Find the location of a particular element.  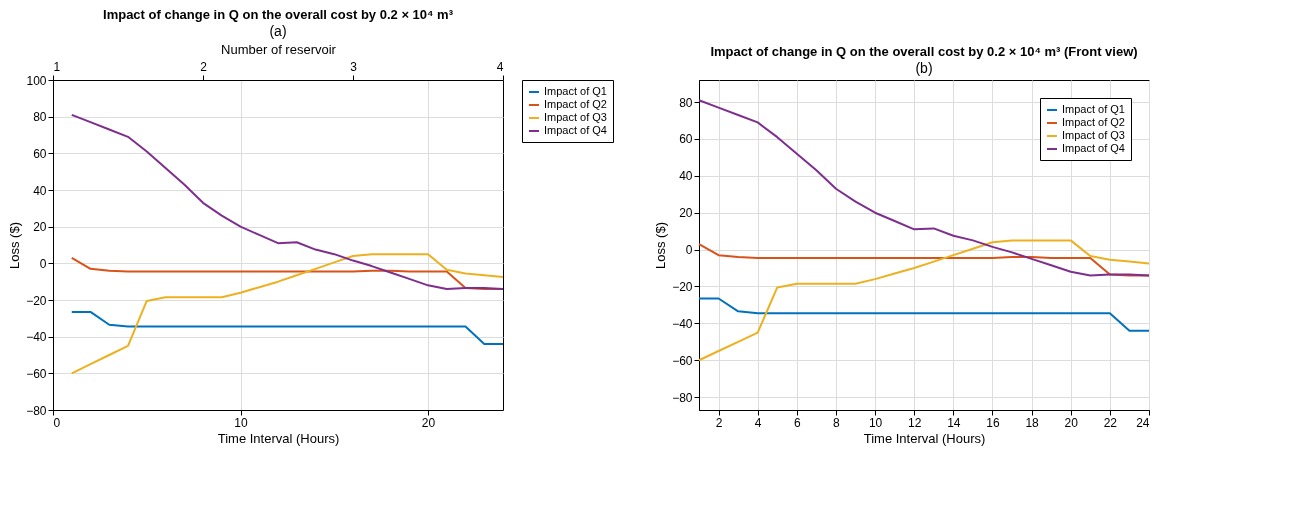

x-tick-label: 12 is located at coordinates (915, 422).